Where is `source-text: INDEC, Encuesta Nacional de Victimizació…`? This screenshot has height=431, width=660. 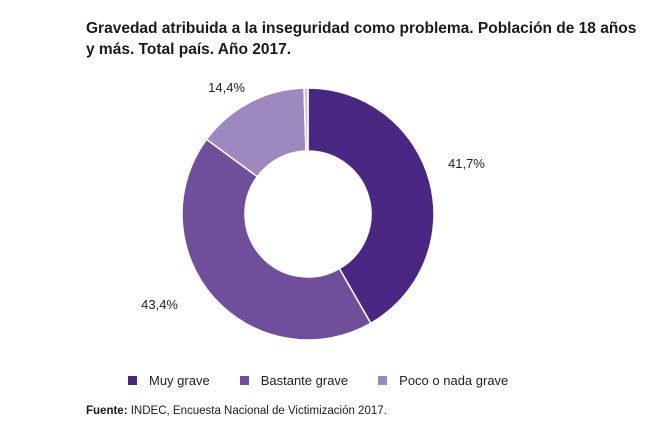 source-text: INDEC, Encuesta Nacional de Victimizació… is located at coordinates (257, 411).